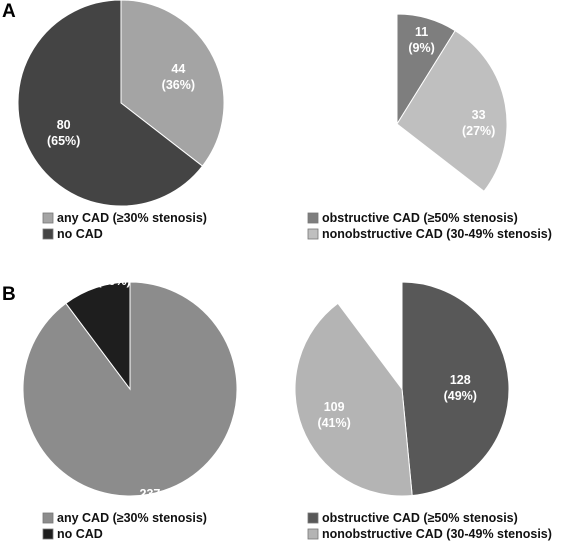  I want to click on panel-b-label: B, so click(9, 294).